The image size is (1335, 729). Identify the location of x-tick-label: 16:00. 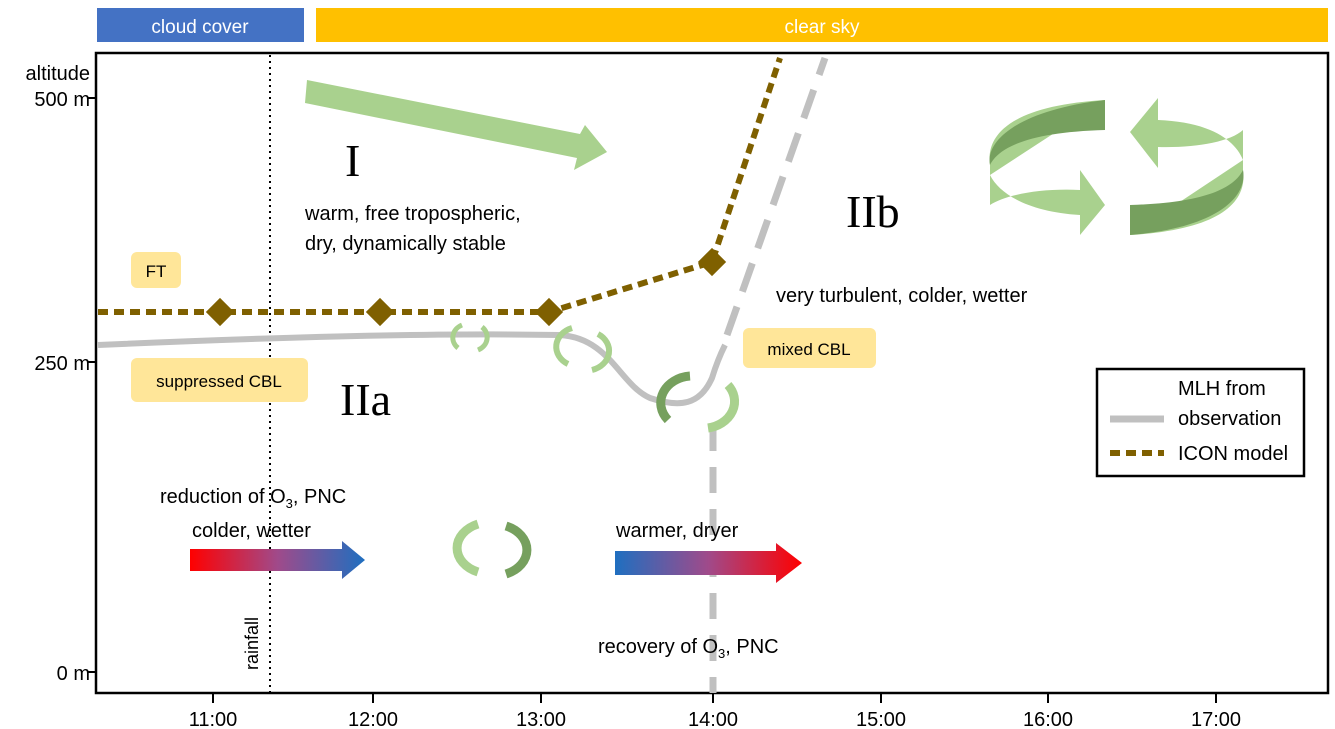
(1048, 719).